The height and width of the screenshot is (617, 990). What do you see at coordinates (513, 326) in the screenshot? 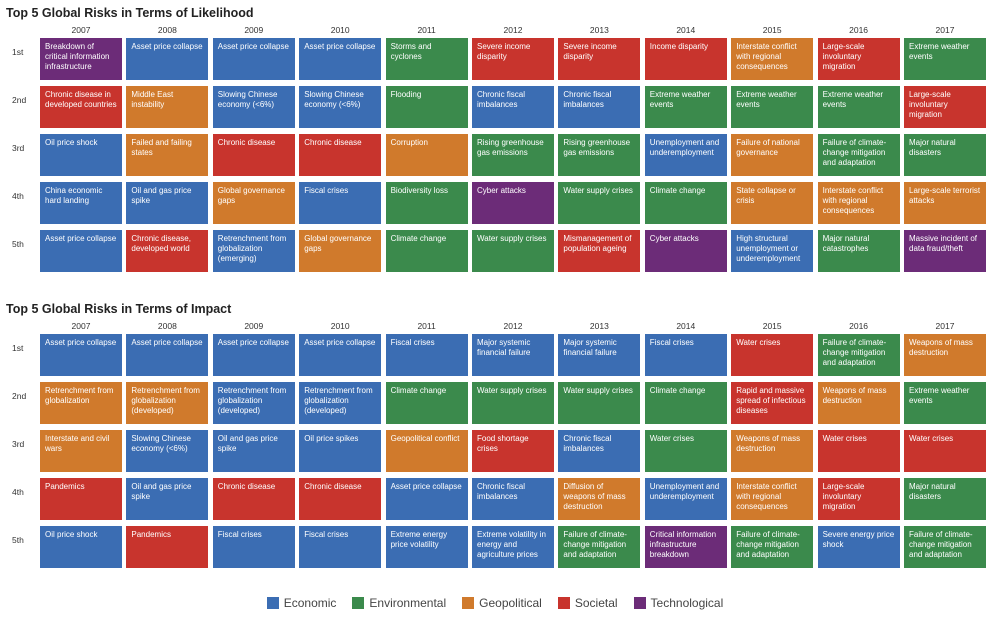
I see `year-label: 2012` at bounding box center [513, 326].